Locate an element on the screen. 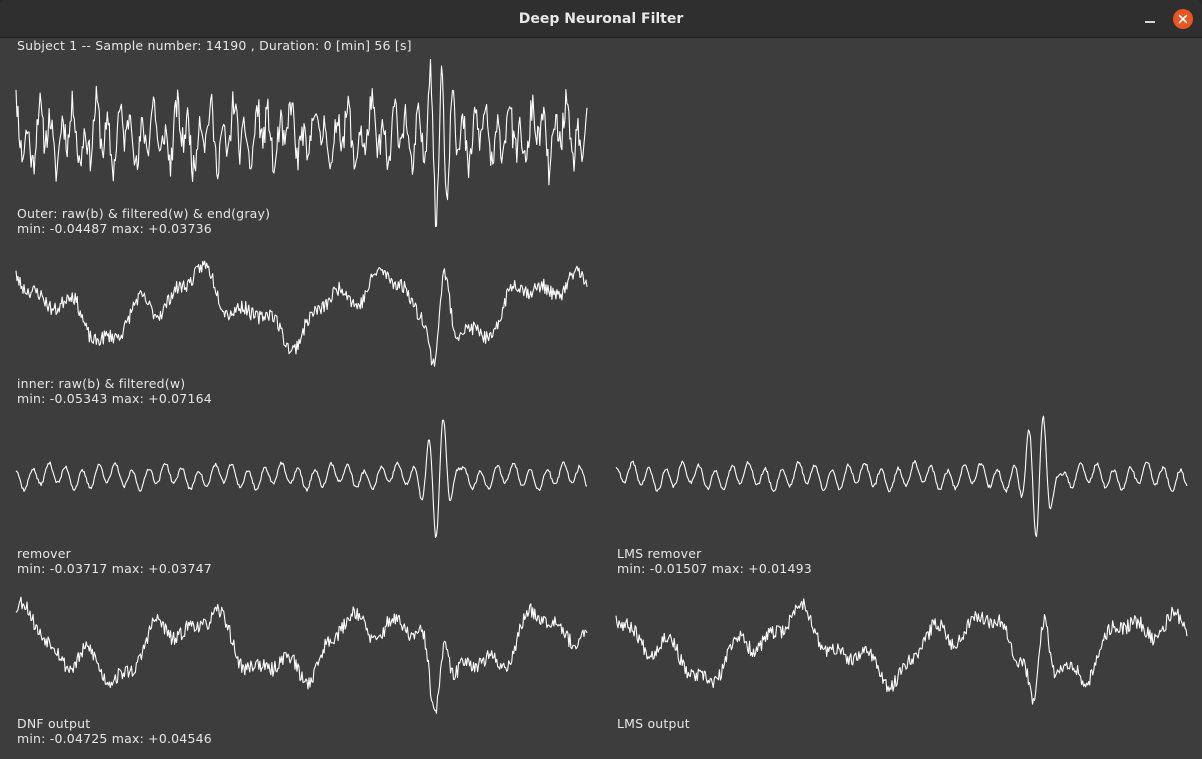 The height and width of the screenshot is (759, 1202). outer-signal-plot is located at coordinates (301, 143).